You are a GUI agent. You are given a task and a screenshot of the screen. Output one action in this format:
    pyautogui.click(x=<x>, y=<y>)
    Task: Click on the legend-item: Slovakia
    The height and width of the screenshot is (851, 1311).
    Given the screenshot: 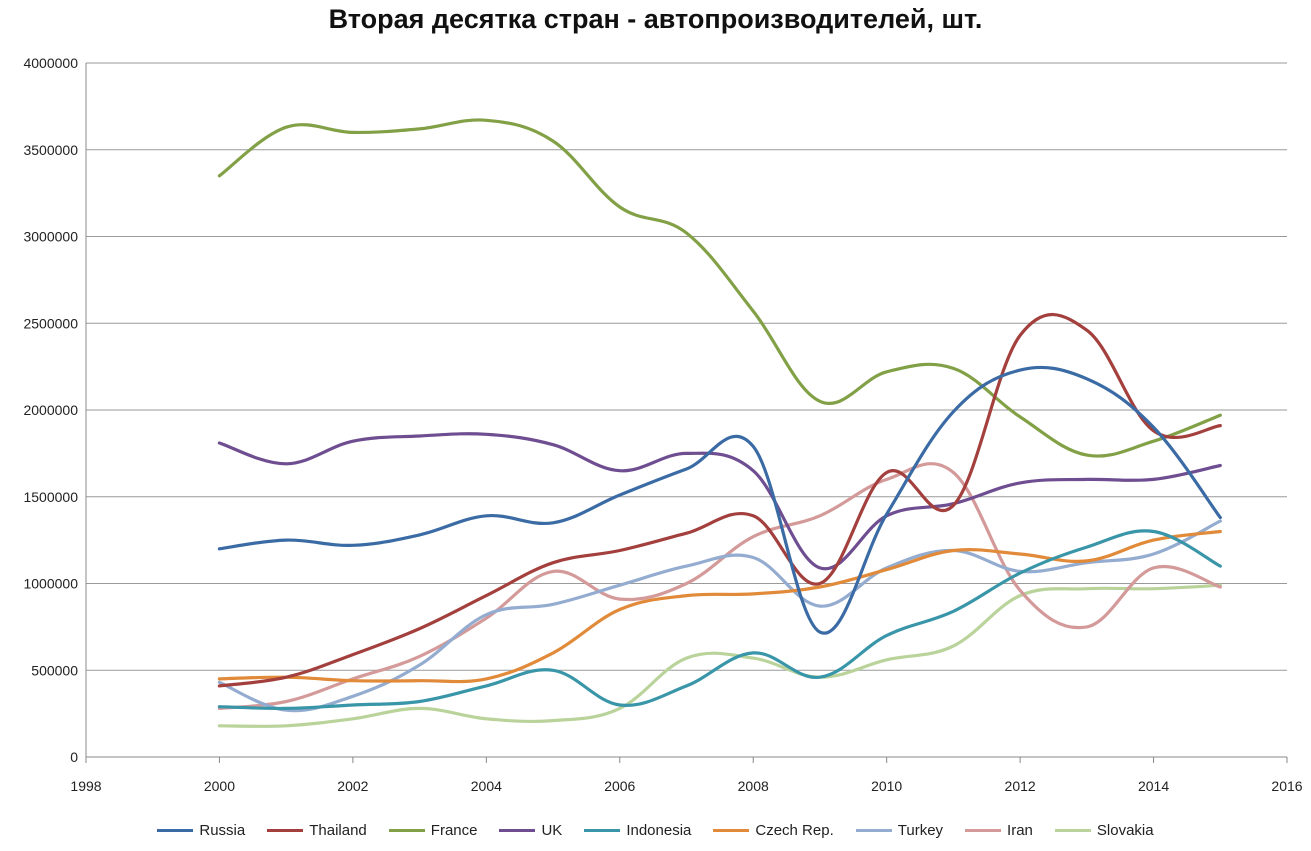 What is the action you would take?
    pyautogui.click(x=1104, y=830)
    